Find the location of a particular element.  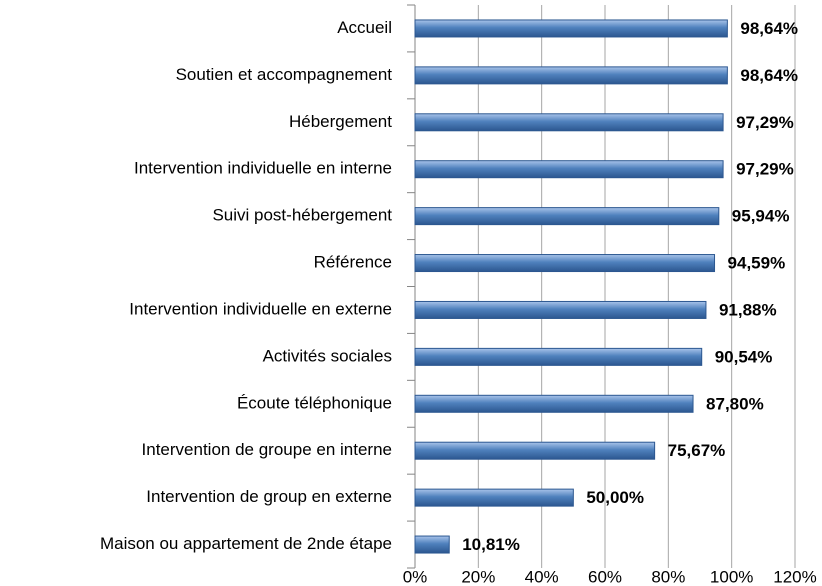

x-tick-label: 120% is located at coordinates (794, 576).